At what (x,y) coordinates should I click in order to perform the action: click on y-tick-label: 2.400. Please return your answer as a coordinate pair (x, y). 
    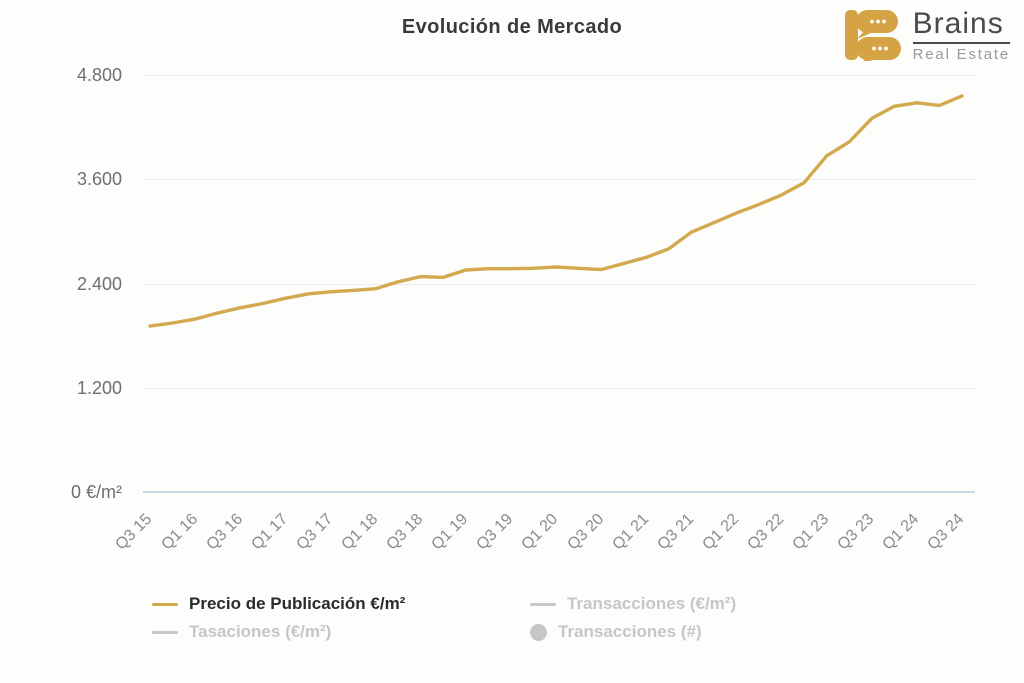
    Looking at the image, I should click on (99, 283).